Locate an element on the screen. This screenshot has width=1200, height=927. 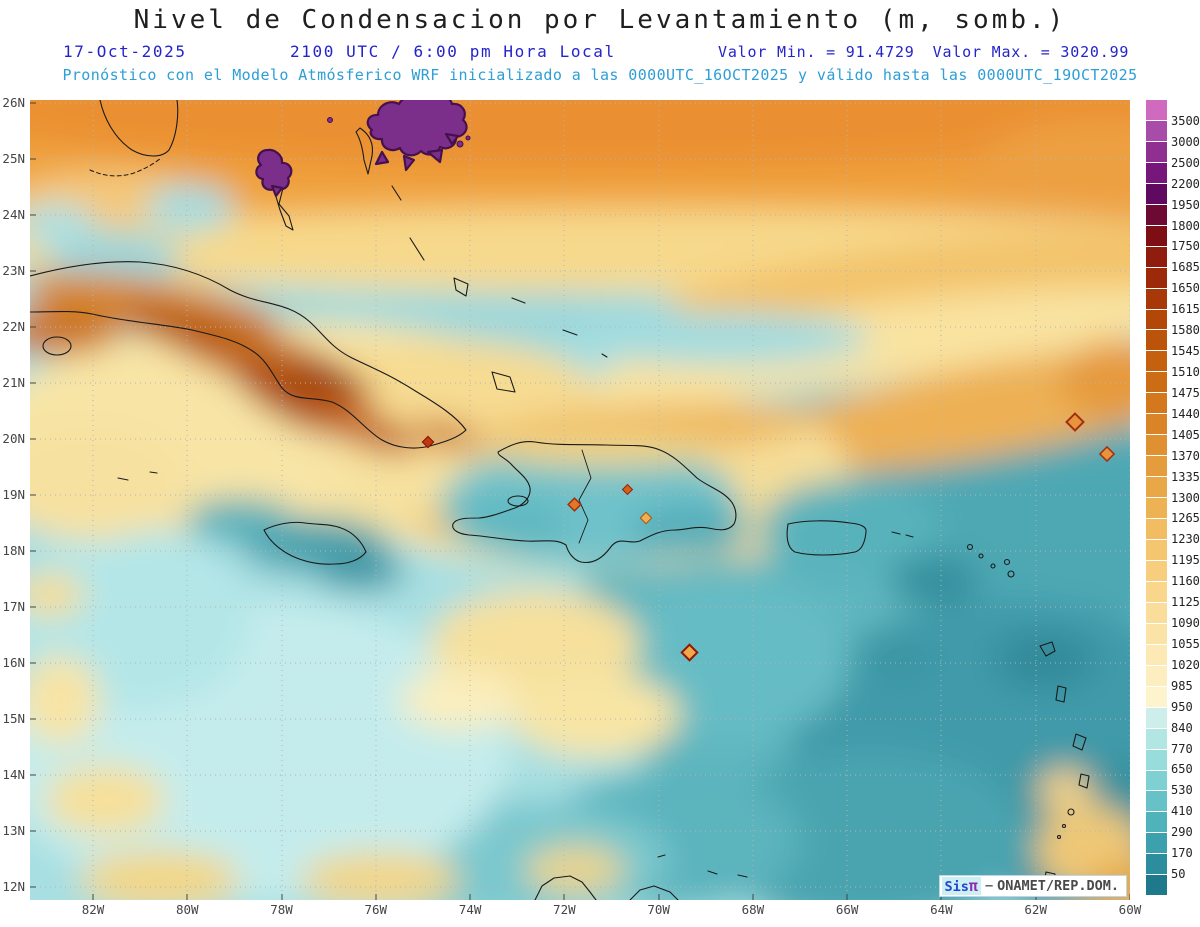
colorbar-tick-label: 1750 is located at coordinates (1185, 246).